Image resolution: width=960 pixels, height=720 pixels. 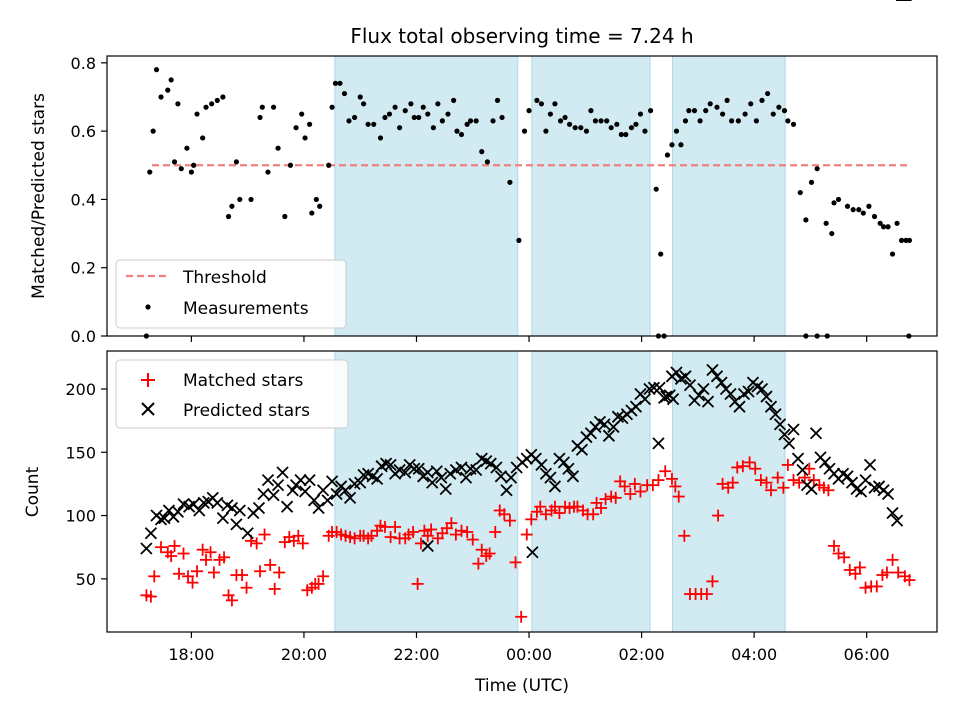 What do you see at coordinates (83, 63) in the screenshot?
I see `y-tick-label: 0.8` at bounding box center [83, 63].